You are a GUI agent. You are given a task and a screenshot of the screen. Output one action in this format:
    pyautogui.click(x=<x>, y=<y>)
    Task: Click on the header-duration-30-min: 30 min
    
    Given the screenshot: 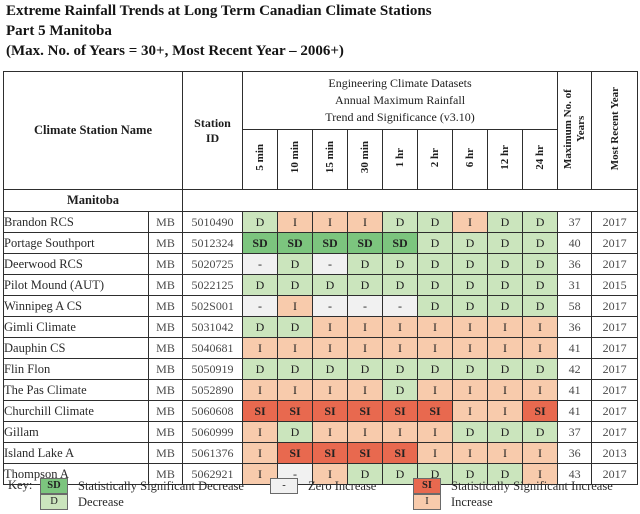 What is the action you would take?
    pyautogui.click(x=365, y=159)
    